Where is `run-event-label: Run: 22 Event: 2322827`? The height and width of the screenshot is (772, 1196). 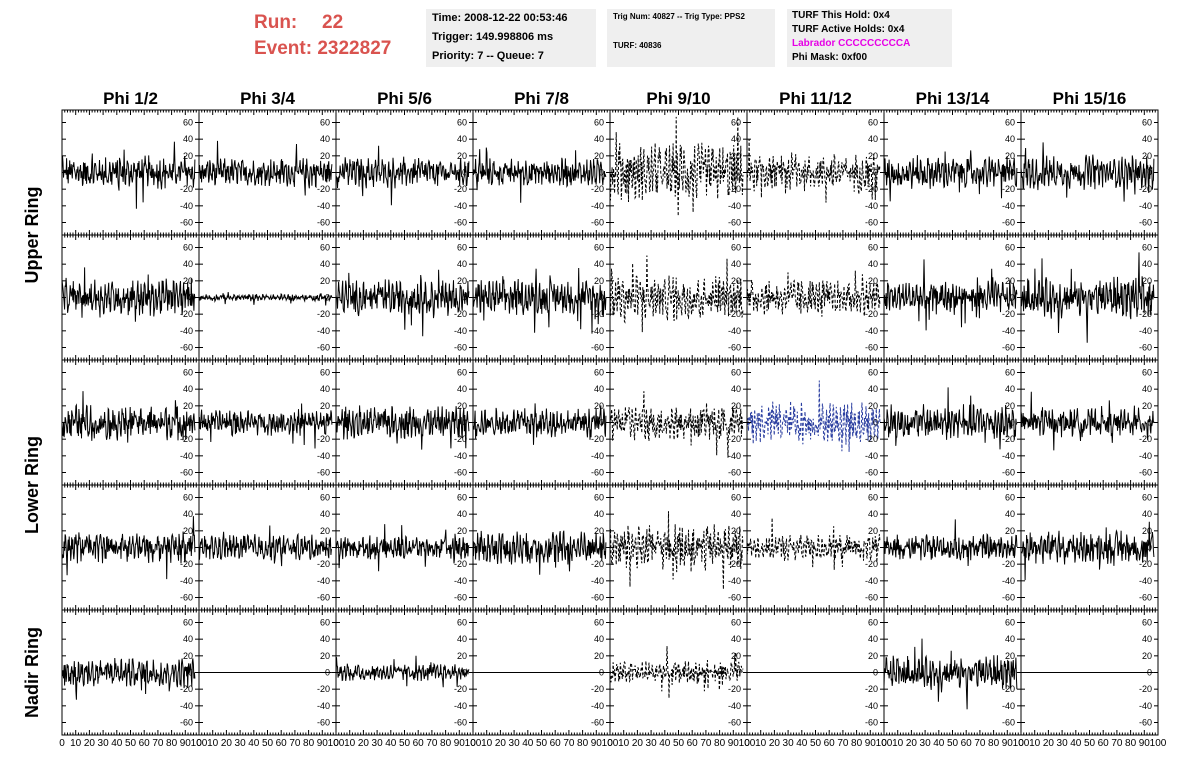
run-event-label: Run: 22 Event: 2322827 is located at coordinates (322, 36).